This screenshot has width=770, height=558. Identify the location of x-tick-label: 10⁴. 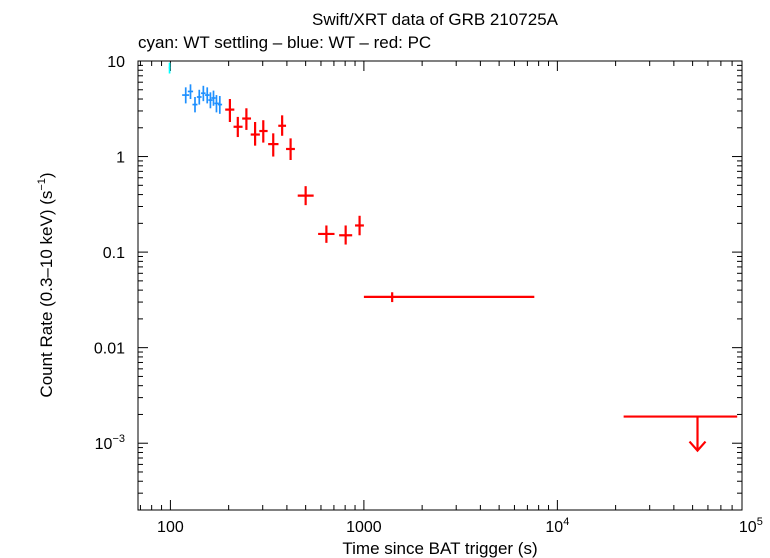
(557, 526).